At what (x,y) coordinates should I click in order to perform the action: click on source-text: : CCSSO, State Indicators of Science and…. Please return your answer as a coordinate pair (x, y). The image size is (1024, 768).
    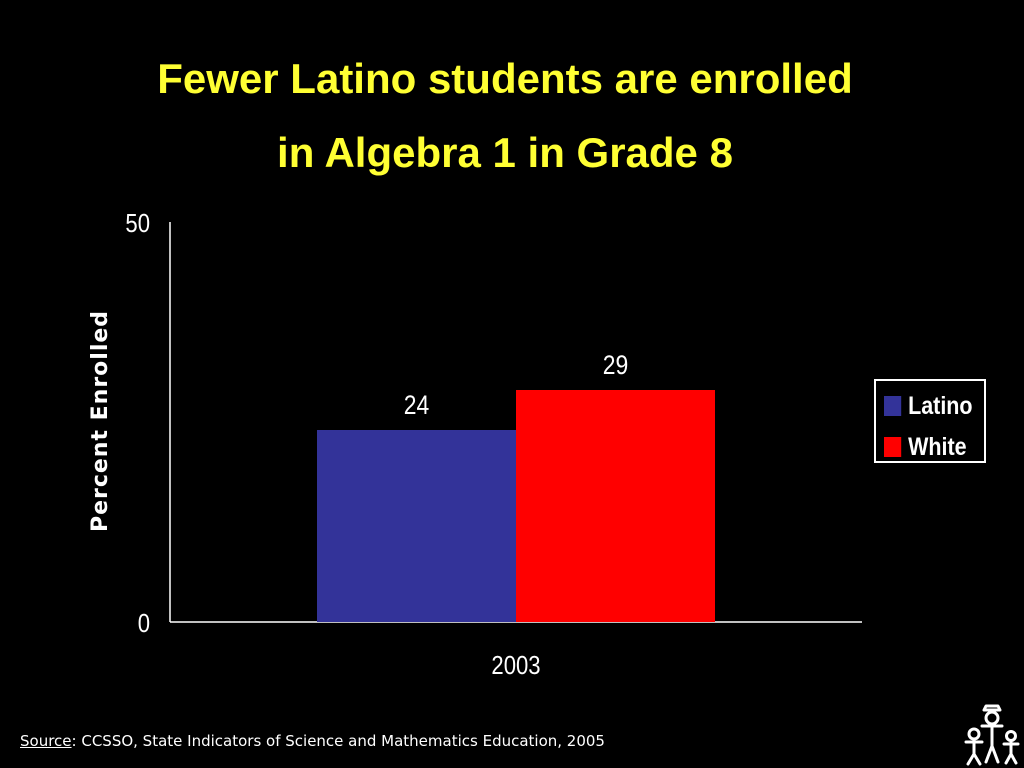
    Looking at the image, I should click on (338, 741).